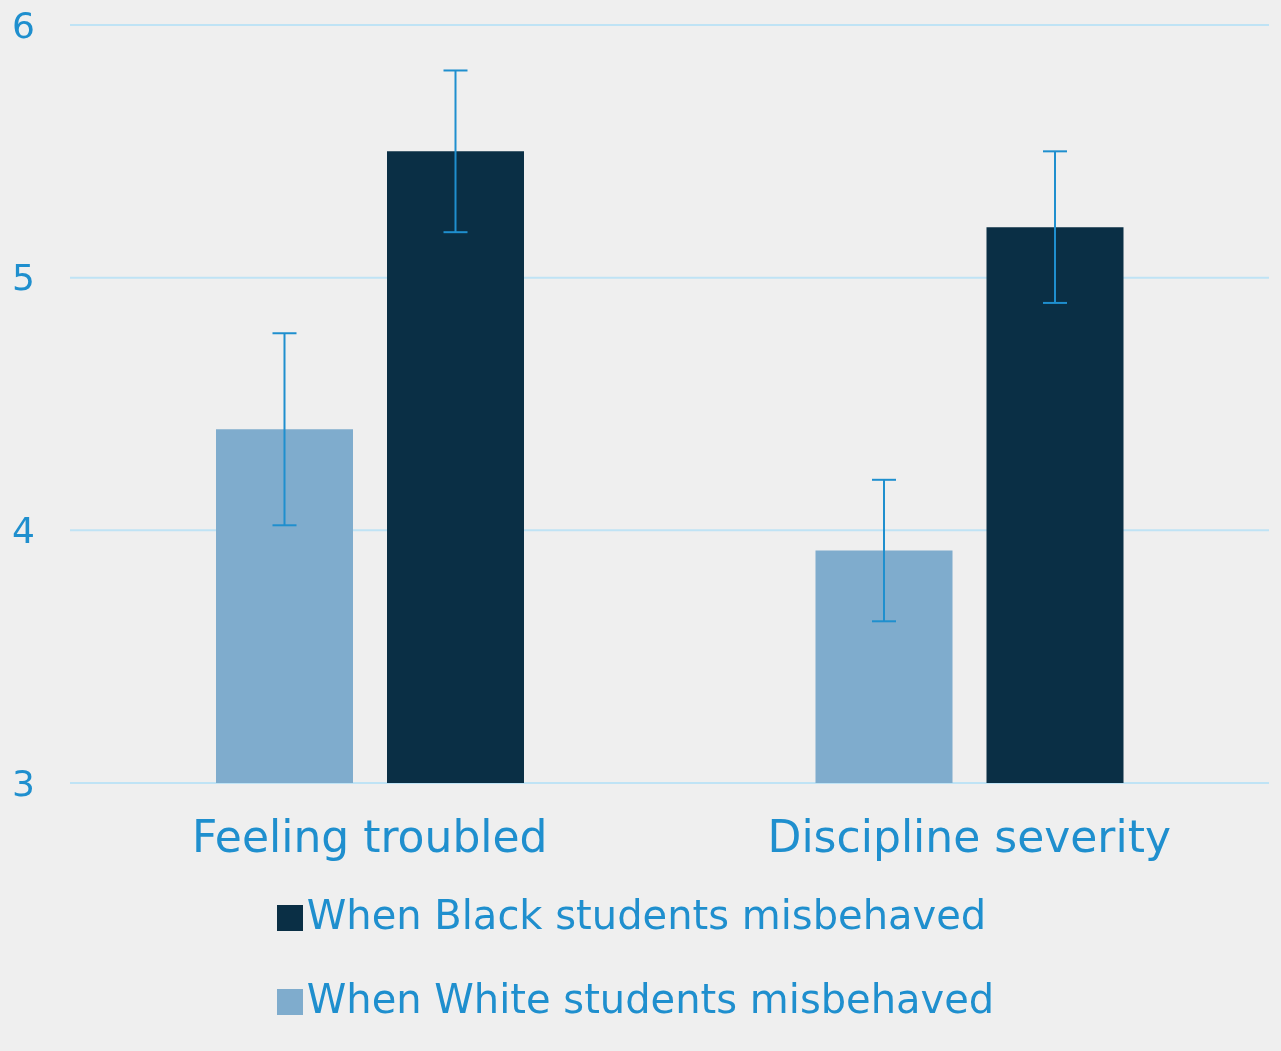 This screenshot has width=1281, height=1051. Describe the element at coordinates (646, 915) in the screenshot. I see `legend-label: When Black students misbehaved` at that location.